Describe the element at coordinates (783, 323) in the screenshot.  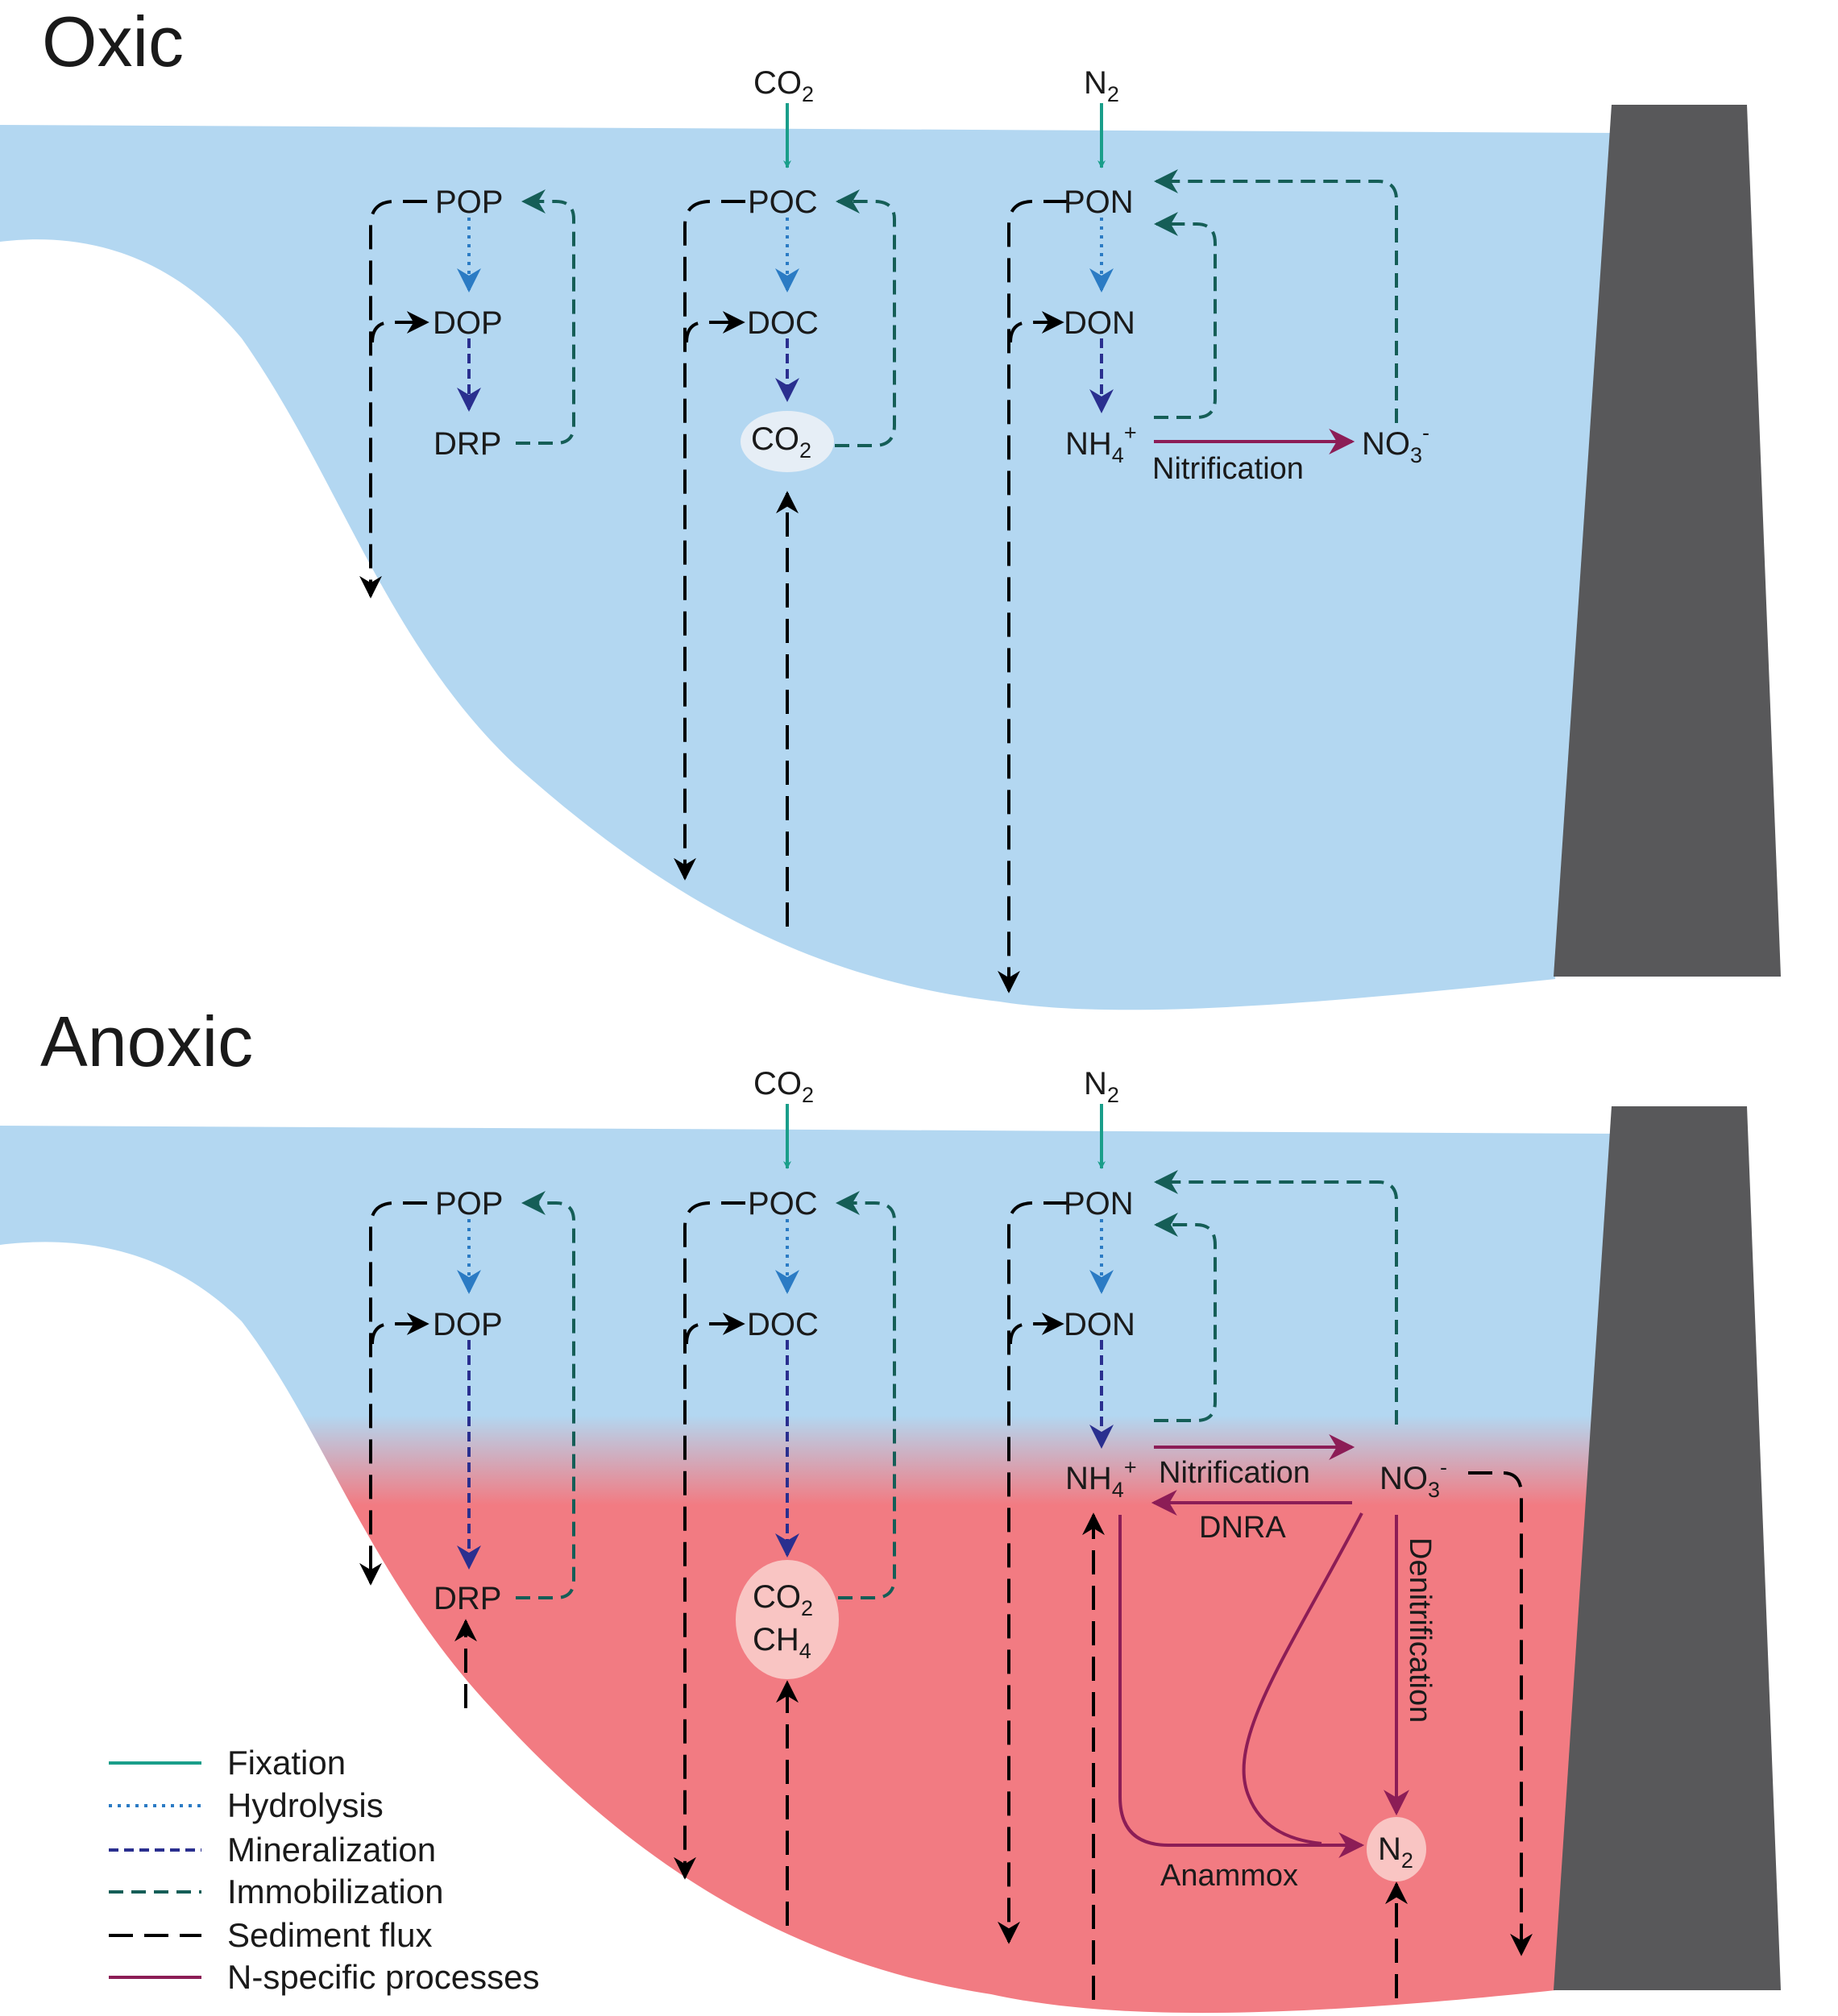
I see `oxic-doc-label: DOC` at that location.